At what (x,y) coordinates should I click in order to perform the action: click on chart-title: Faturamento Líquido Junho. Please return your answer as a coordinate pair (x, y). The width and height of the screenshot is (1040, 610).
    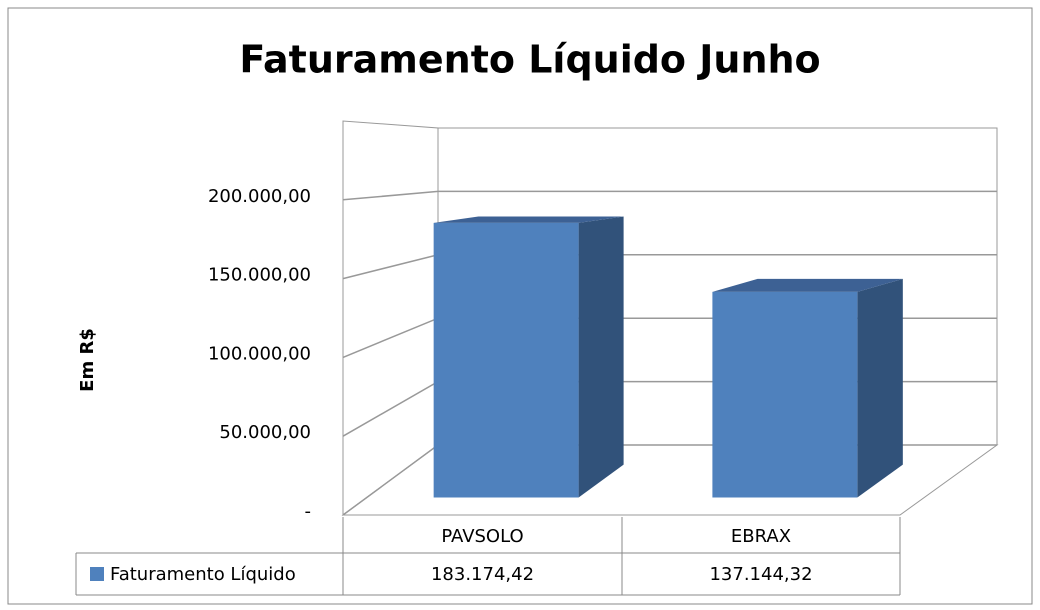
    Looking at the image, I should click on (529, 60).